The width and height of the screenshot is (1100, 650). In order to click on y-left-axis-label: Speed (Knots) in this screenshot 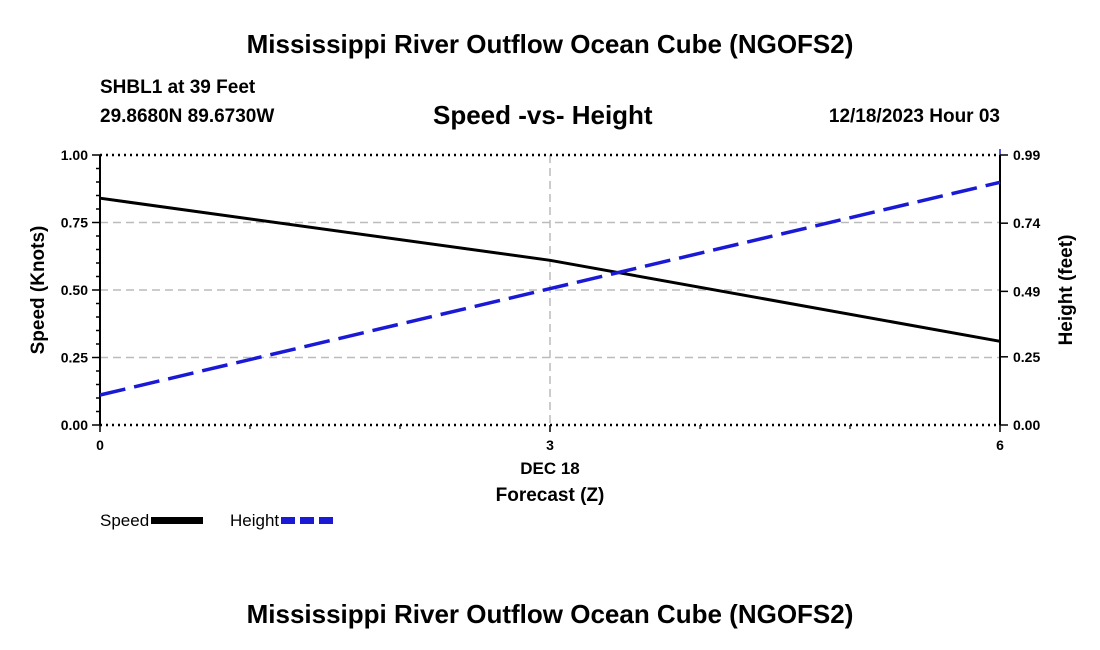, I will do `click(38, 290)`.